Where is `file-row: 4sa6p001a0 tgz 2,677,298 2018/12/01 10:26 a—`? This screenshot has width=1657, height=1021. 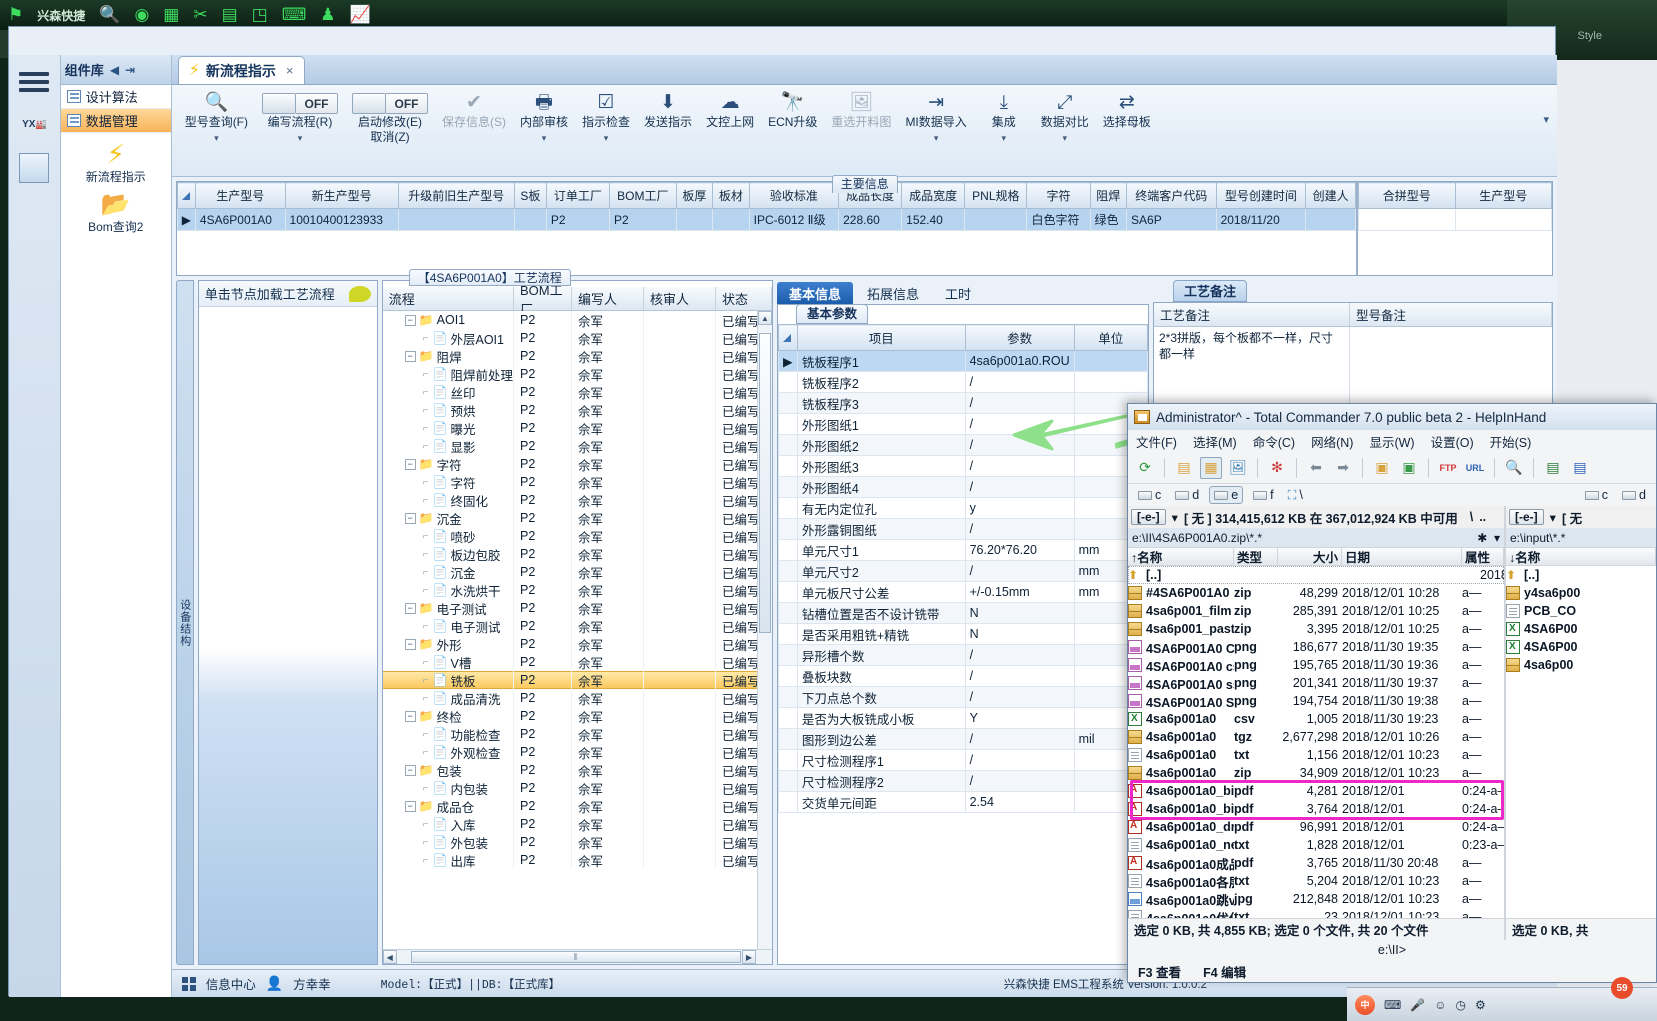
file-row: 4sa6p001a0 tgz 2,677,298 2018/12/01 10:26 a— is located at coordinates (1316, 737).